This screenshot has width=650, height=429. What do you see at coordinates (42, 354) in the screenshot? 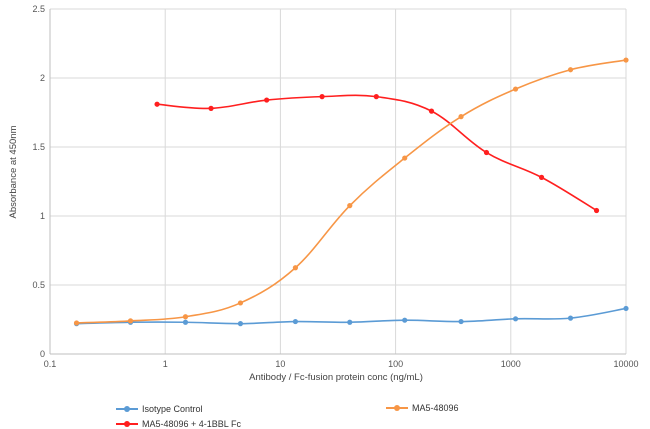
I see `y-tick-label: 0` at bounding box center [42, 354].